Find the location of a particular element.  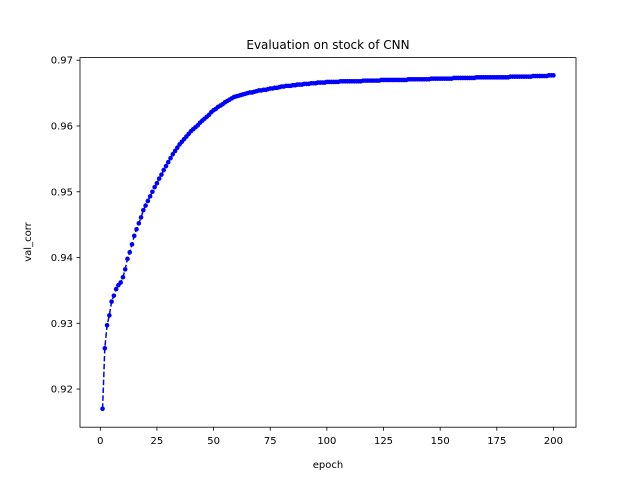

x-tick-label: 125 is located at coordinates (383, 441).